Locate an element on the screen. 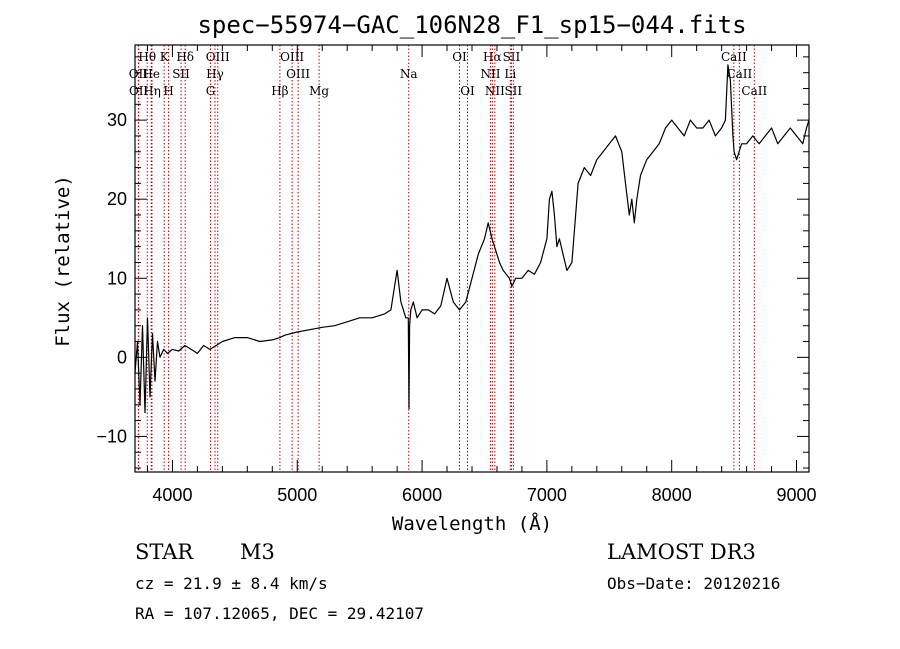 The width and height of the screenshot is (900, 649). x-tick-label: 5000 is located at coordinates (297, 495).